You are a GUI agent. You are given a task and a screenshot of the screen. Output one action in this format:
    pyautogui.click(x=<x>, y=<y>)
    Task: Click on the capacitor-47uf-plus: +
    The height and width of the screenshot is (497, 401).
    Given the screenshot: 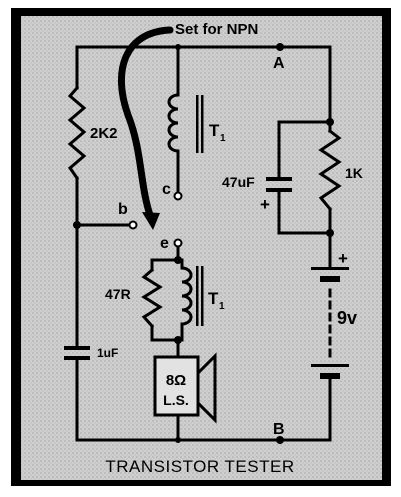 What is the action you would take?
    pyautogui.click(x=265, y=204)
    